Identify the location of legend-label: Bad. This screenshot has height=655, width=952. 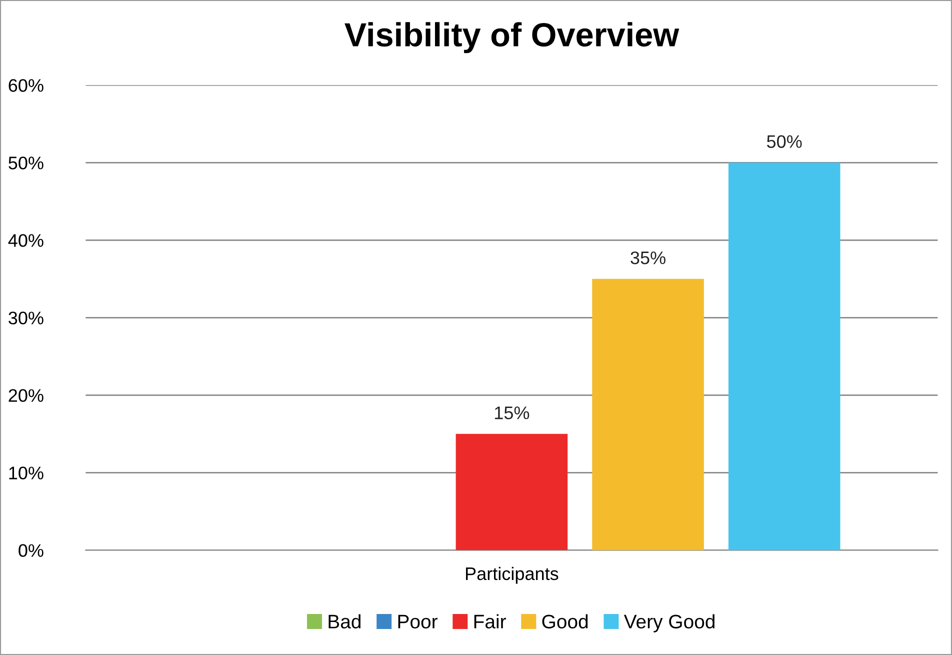
(344, 621).